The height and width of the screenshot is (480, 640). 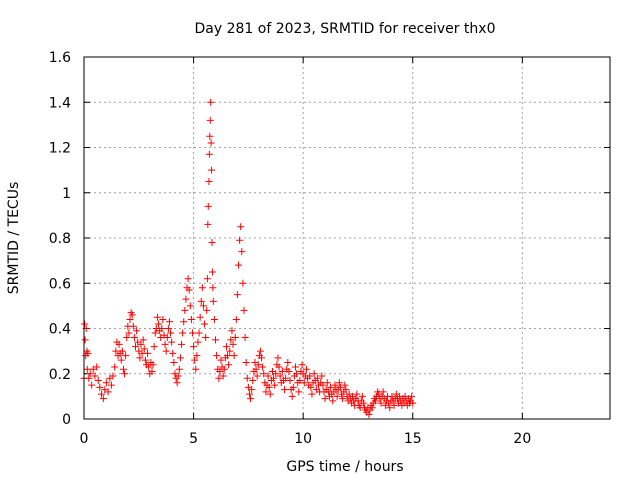 What do you see at coordinates (413, 439) in the screenshot?
I see `x-tick-label: 15` at bounding box center [413, 439].